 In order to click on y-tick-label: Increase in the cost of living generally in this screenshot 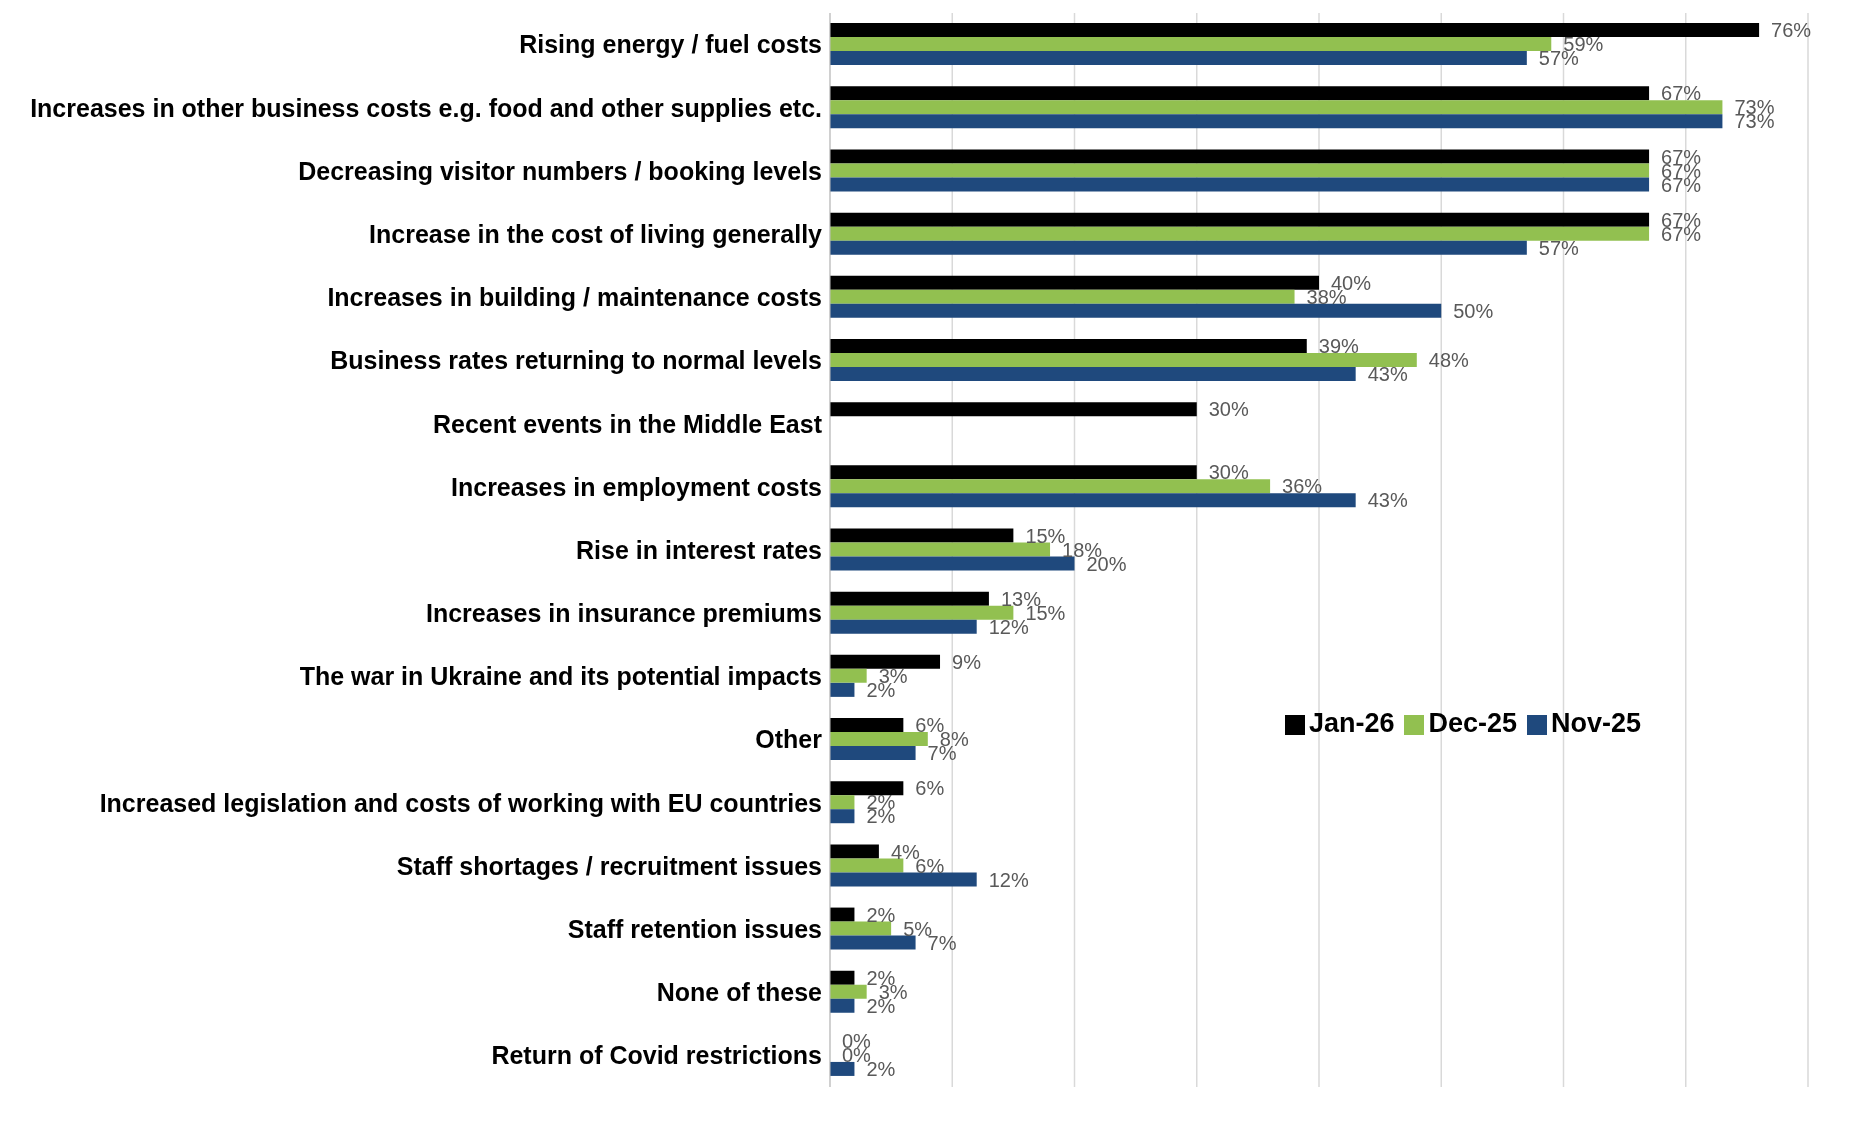, I will do `click(596, 233)`.